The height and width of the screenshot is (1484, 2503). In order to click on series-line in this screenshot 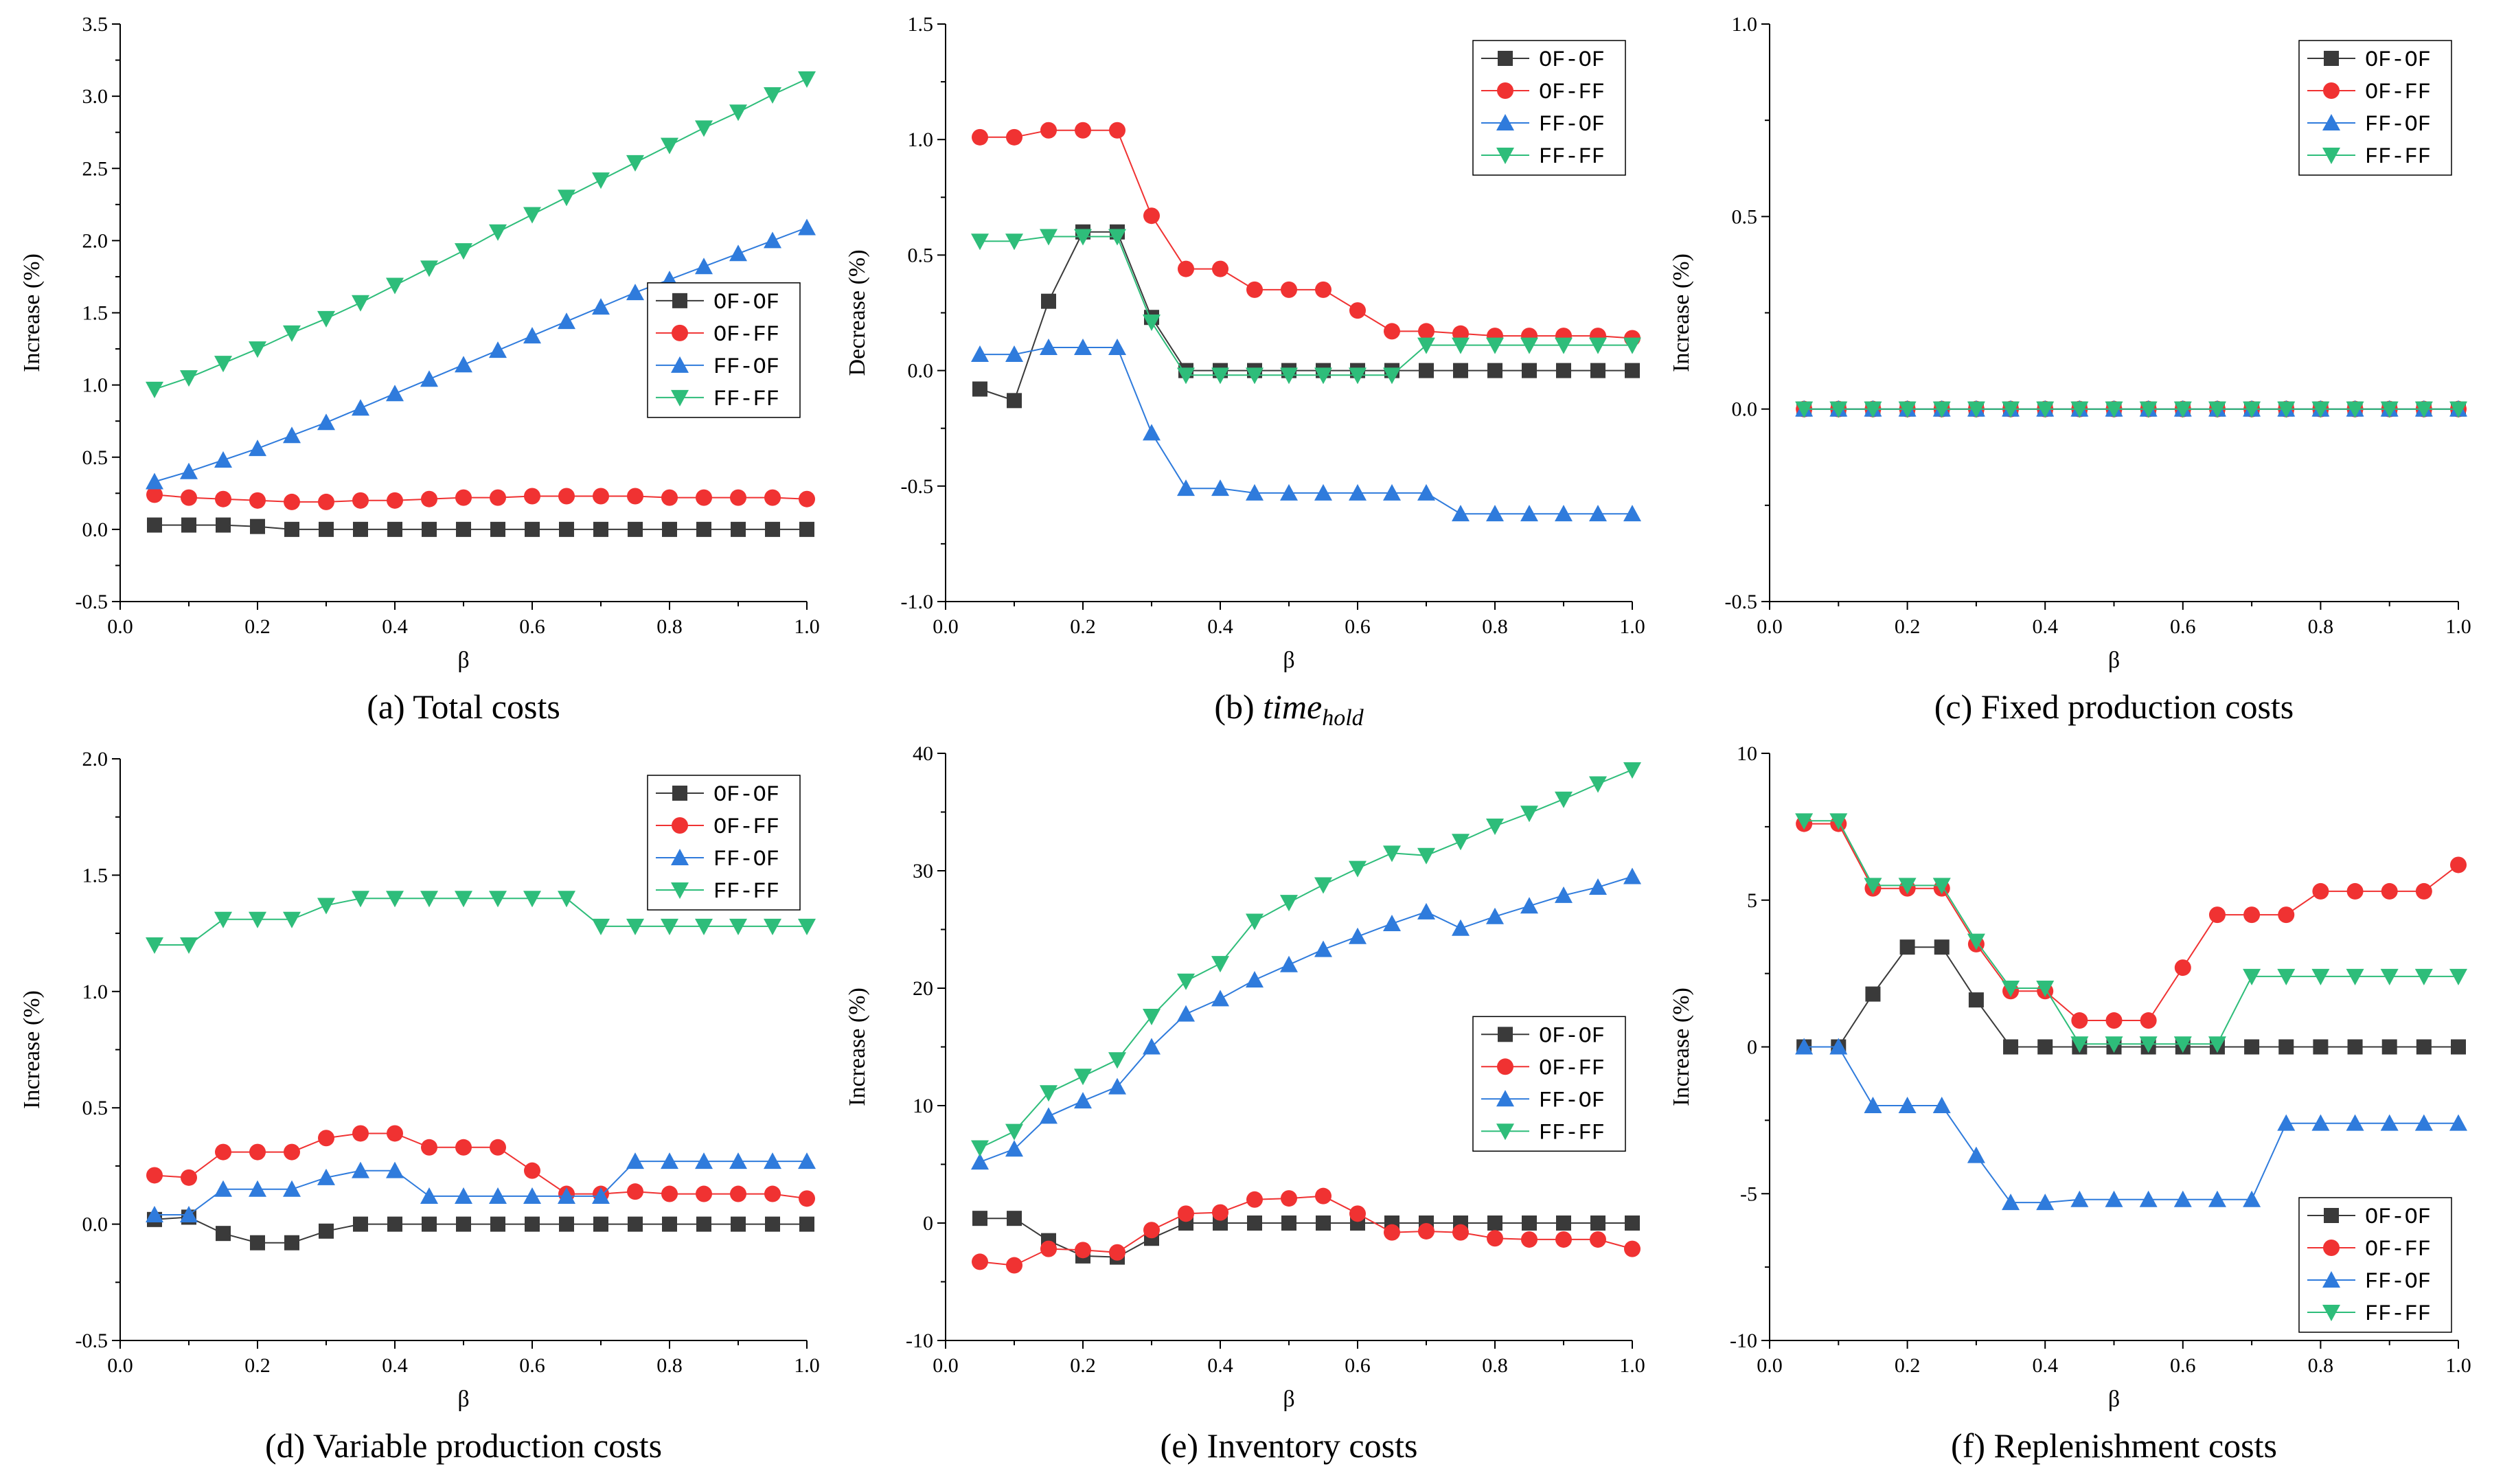, I will do `click(481, 922)`.